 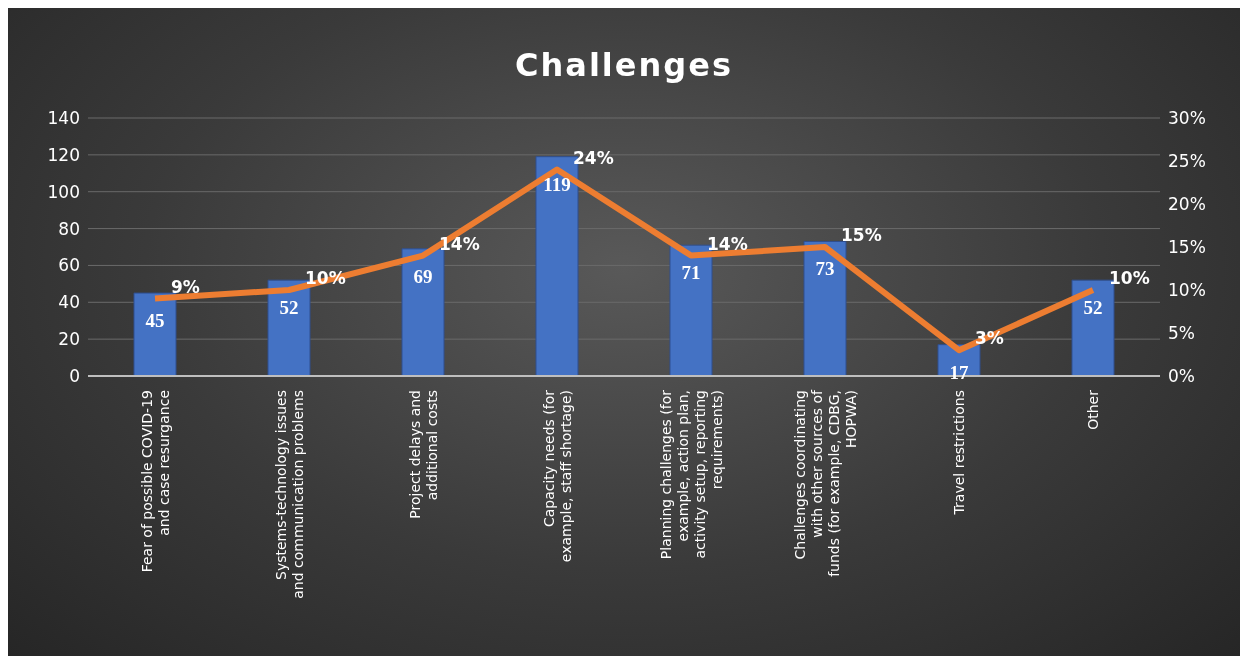 What do you see at coordinates (63, 191) in the screenshot?
I see `y-tick-label: 100` at bounding box center [63, 191].